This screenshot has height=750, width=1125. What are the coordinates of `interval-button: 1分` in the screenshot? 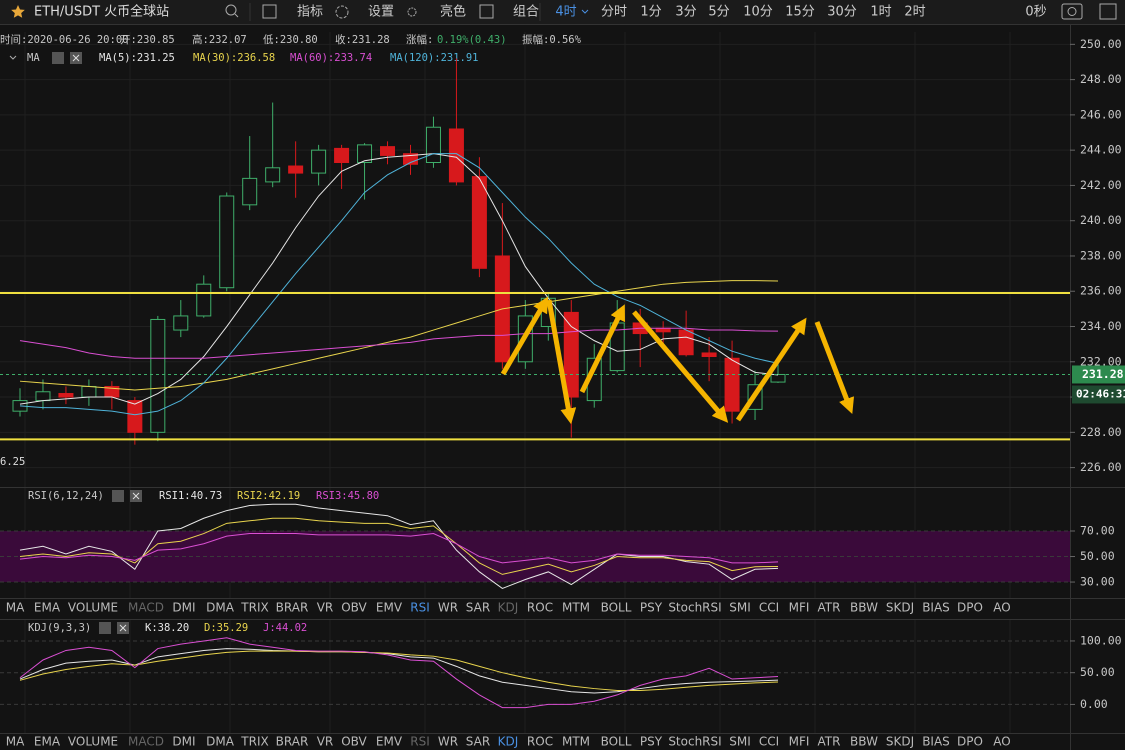 It's located at (650, 12).